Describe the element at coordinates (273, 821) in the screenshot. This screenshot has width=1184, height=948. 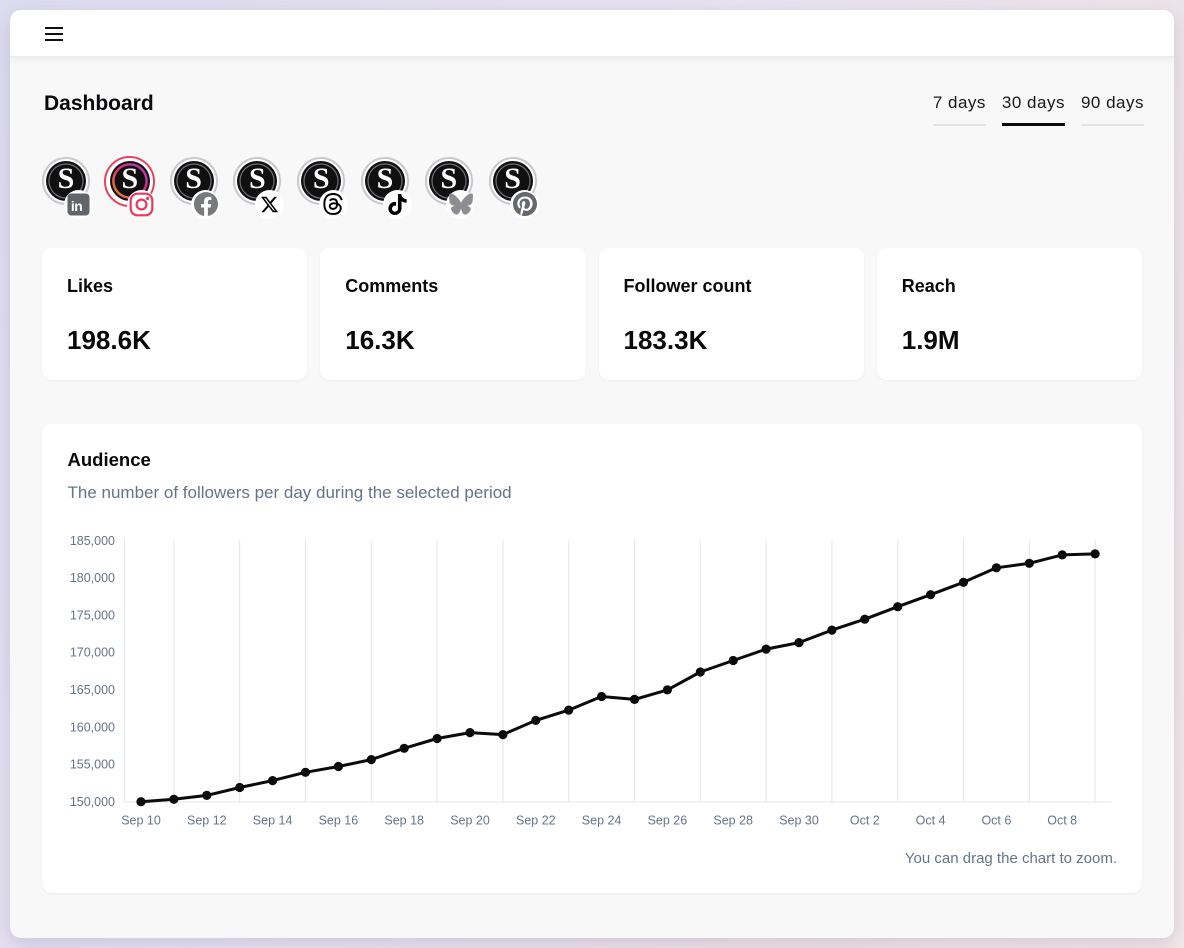
I see `svg-text: Sep 14` at that location.